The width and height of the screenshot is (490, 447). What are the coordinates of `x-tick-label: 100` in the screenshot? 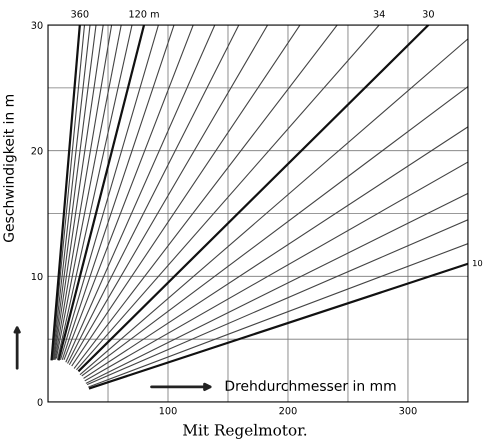 It's located at (168, 410).